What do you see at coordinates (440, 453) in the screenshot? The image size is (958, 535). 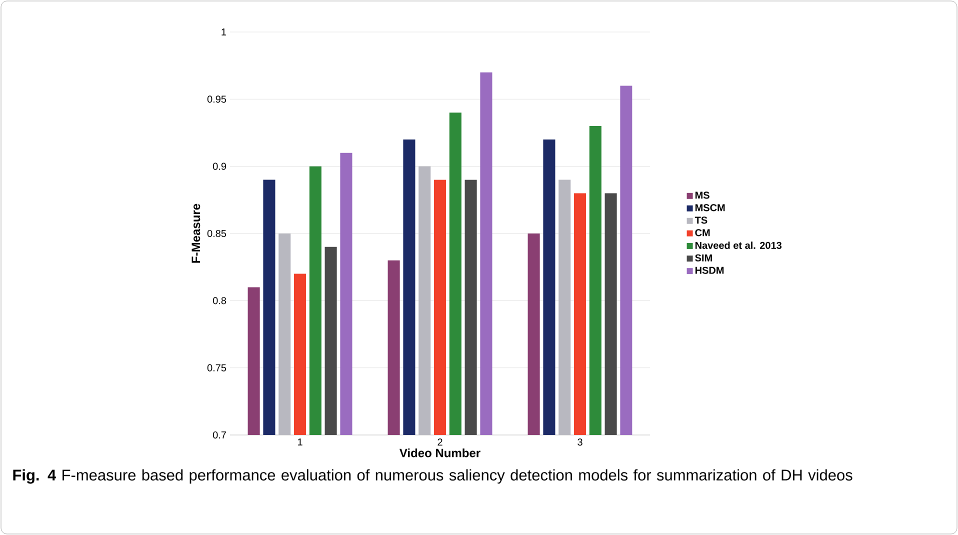 I see `x-axis-title: Video Number` at bounding box center [440, 453].